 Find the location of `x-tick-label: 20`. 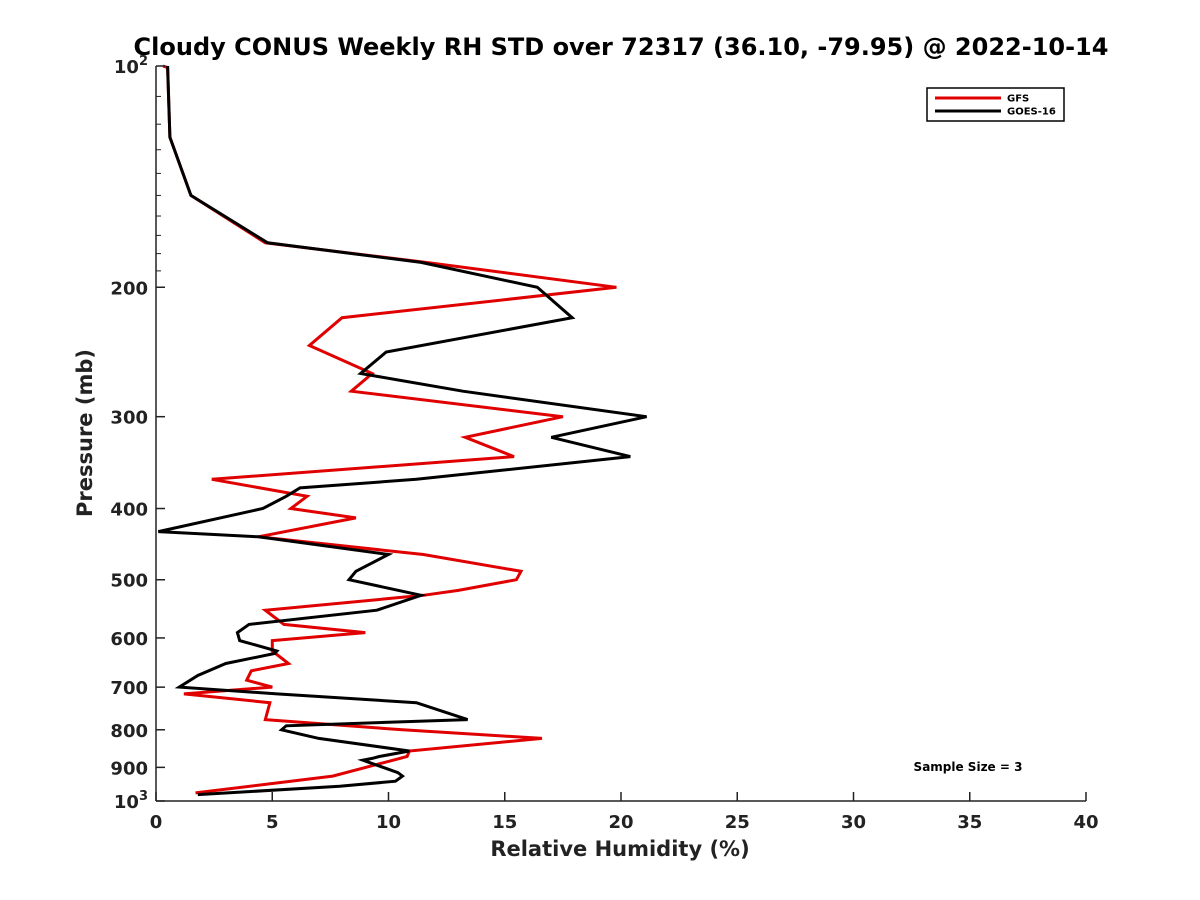

x-tick-label: 20 is located at coordinates (620, 822).